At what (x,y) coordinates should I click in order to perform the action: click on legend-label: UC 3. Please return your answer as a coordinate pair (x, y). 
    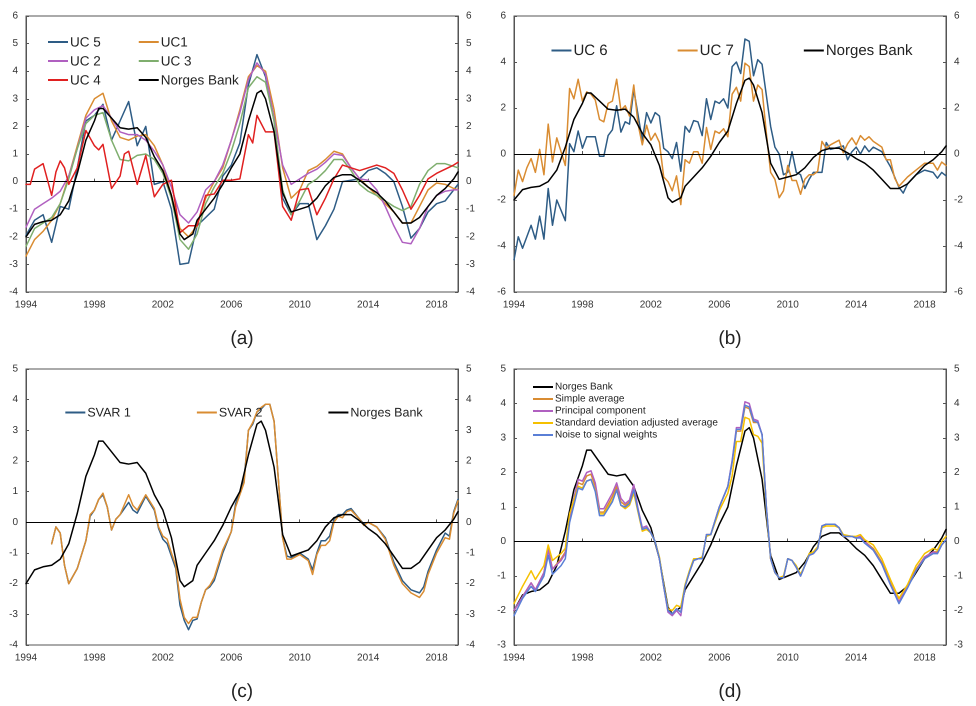
    Looking at the image, I should click on (176, 61).